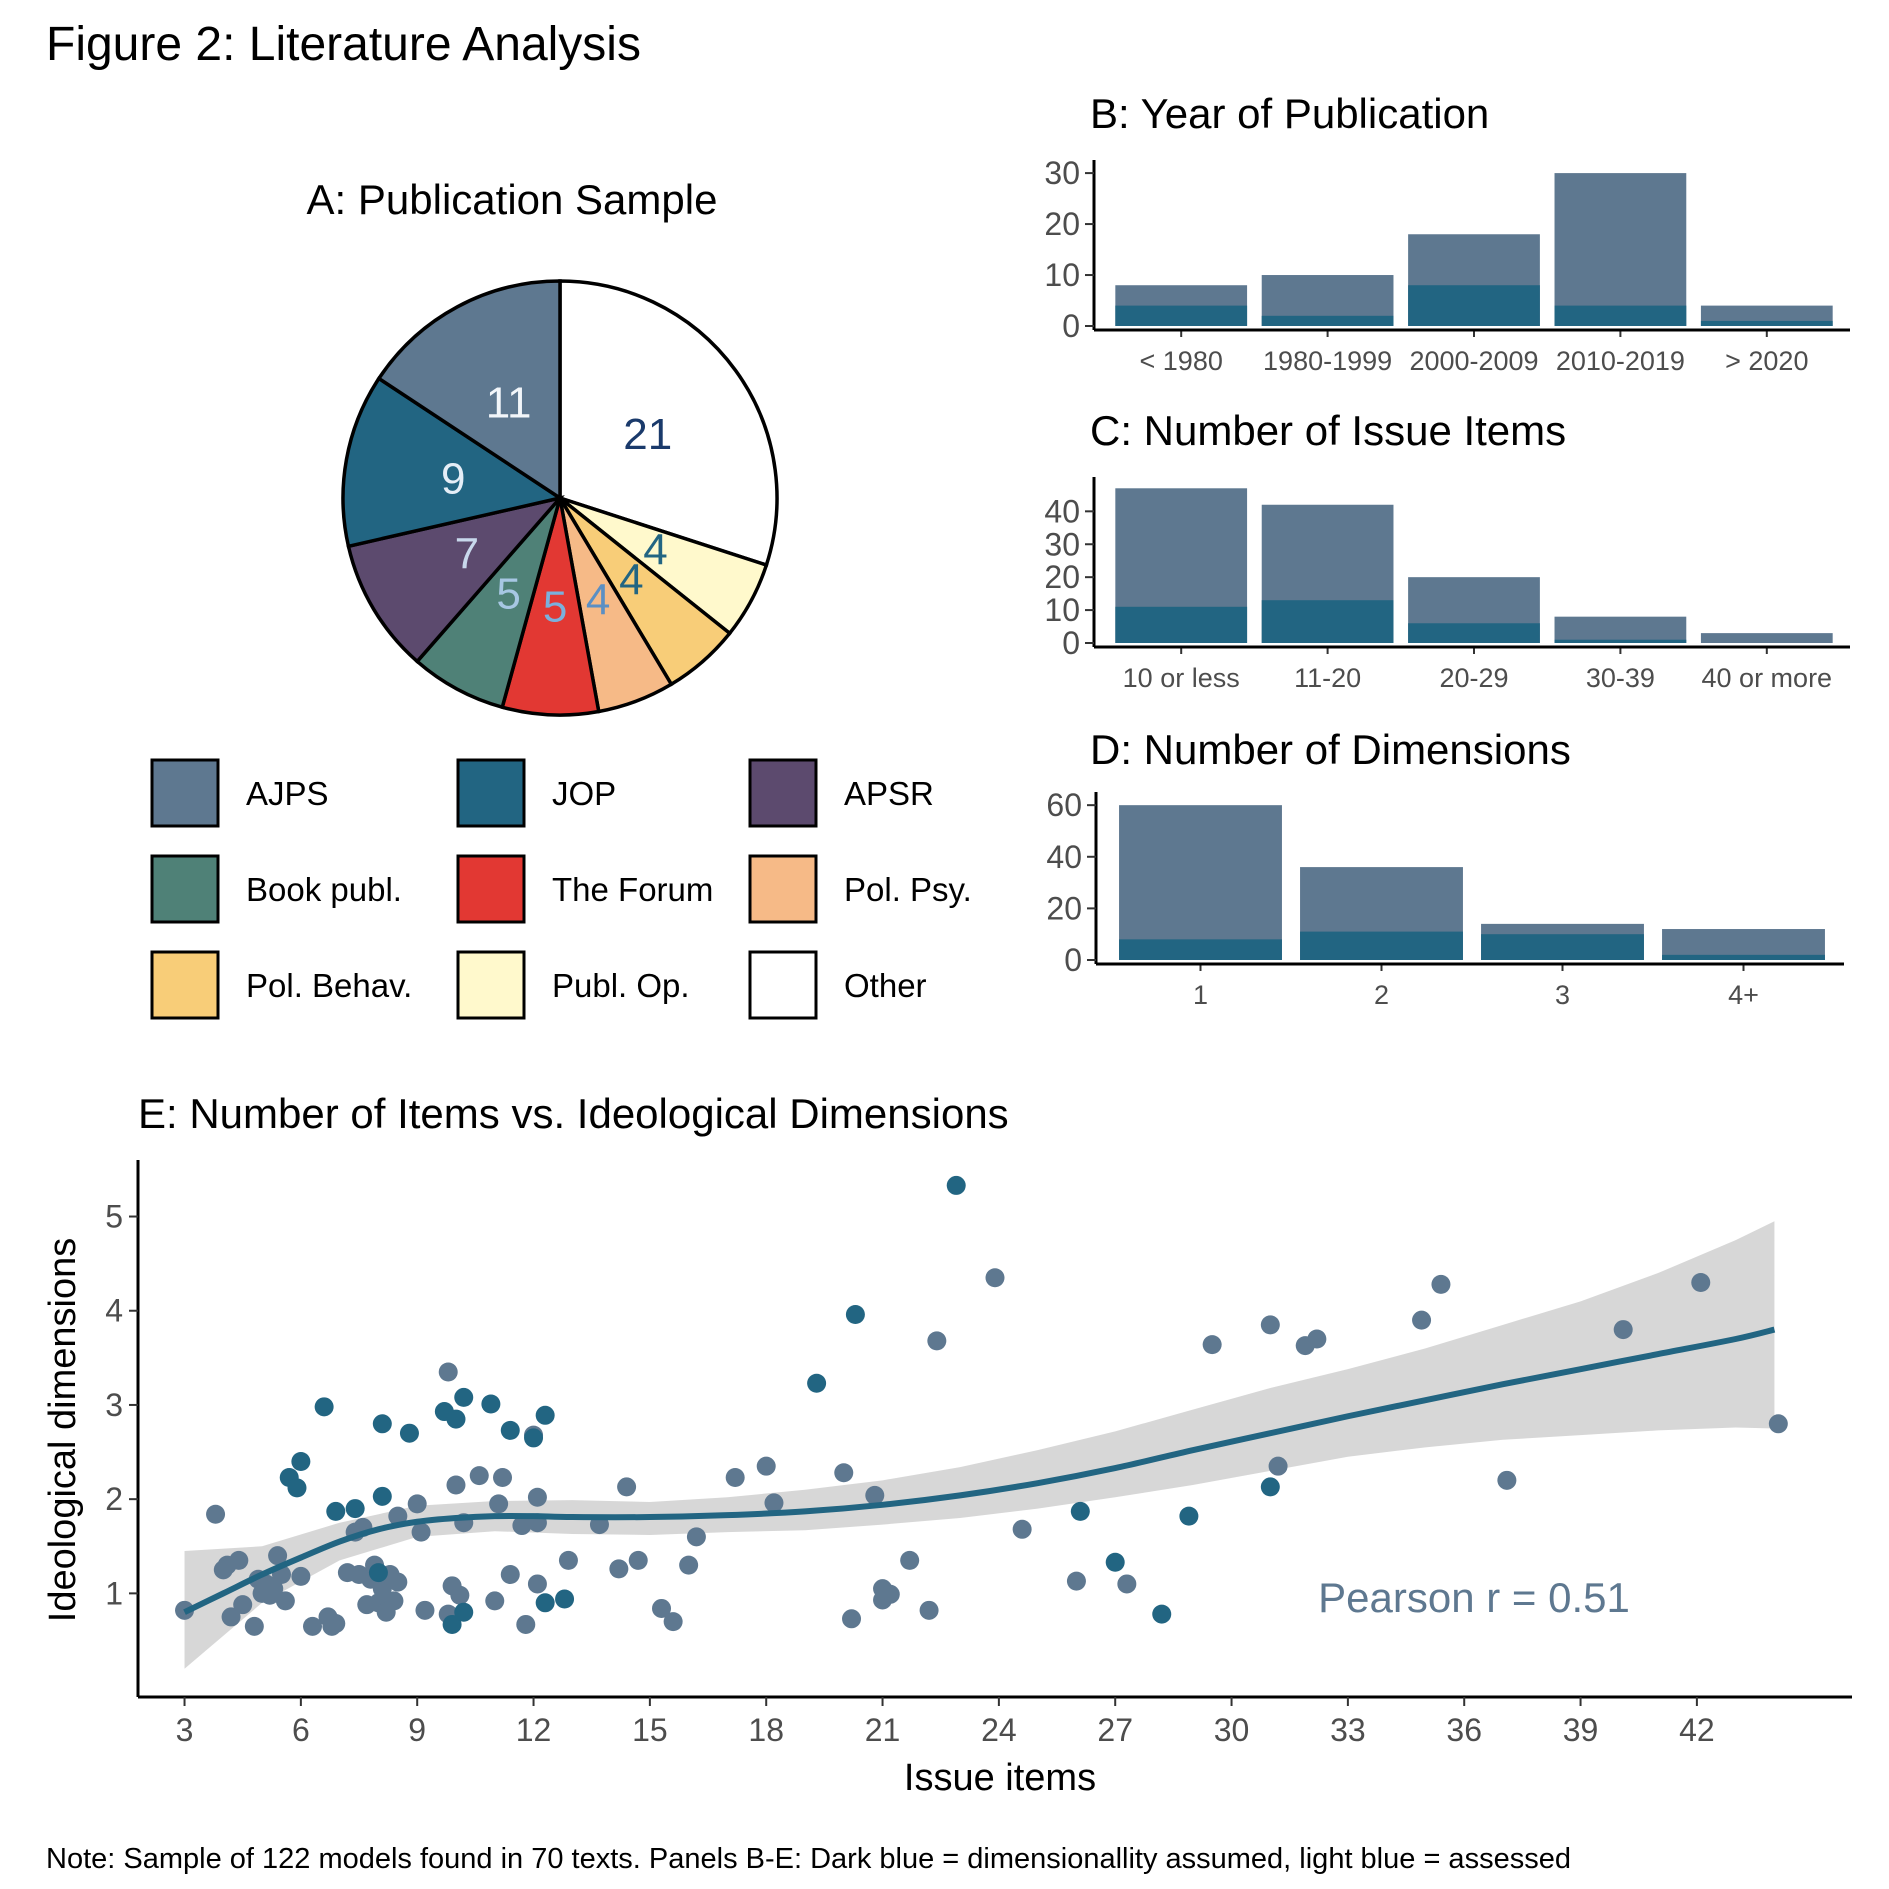 The height and width of the screenshot is (1889, 1889). I want to click on x-tick-label-2: 20-29, so click(1473, 678).